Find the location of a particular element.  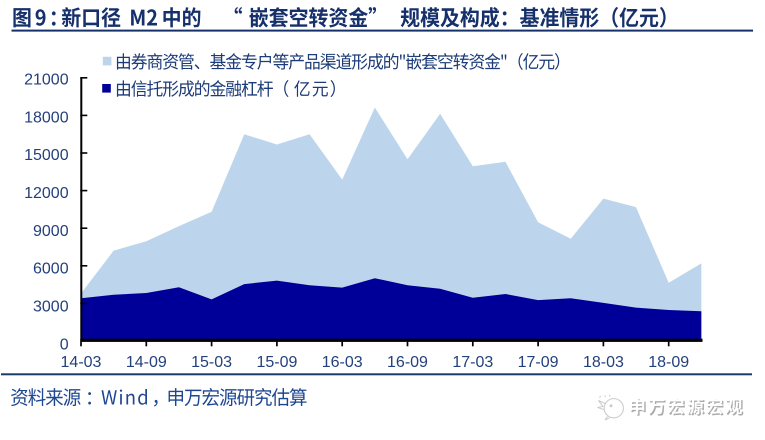

svg-text: 17-09 is located at coordinates (538, 362).